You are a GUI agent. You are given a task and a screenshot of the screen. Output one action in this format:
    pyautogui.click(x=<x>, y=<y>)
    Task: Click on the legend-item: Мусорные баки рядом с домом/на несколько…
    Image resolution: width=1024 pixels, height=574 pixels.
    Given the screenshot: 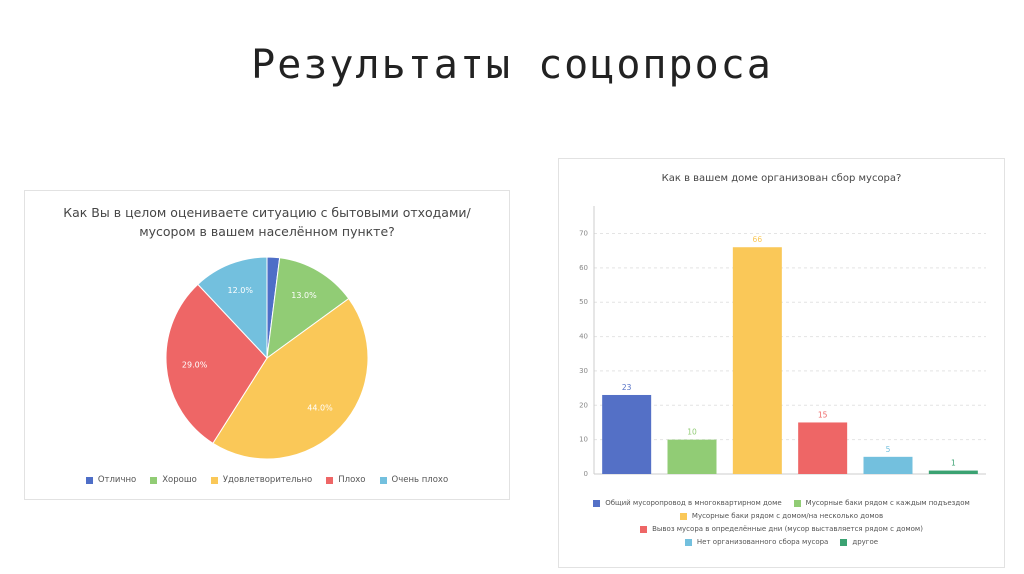 What is the action you would take?
    pyautogui.click(x=781, y=516)
    